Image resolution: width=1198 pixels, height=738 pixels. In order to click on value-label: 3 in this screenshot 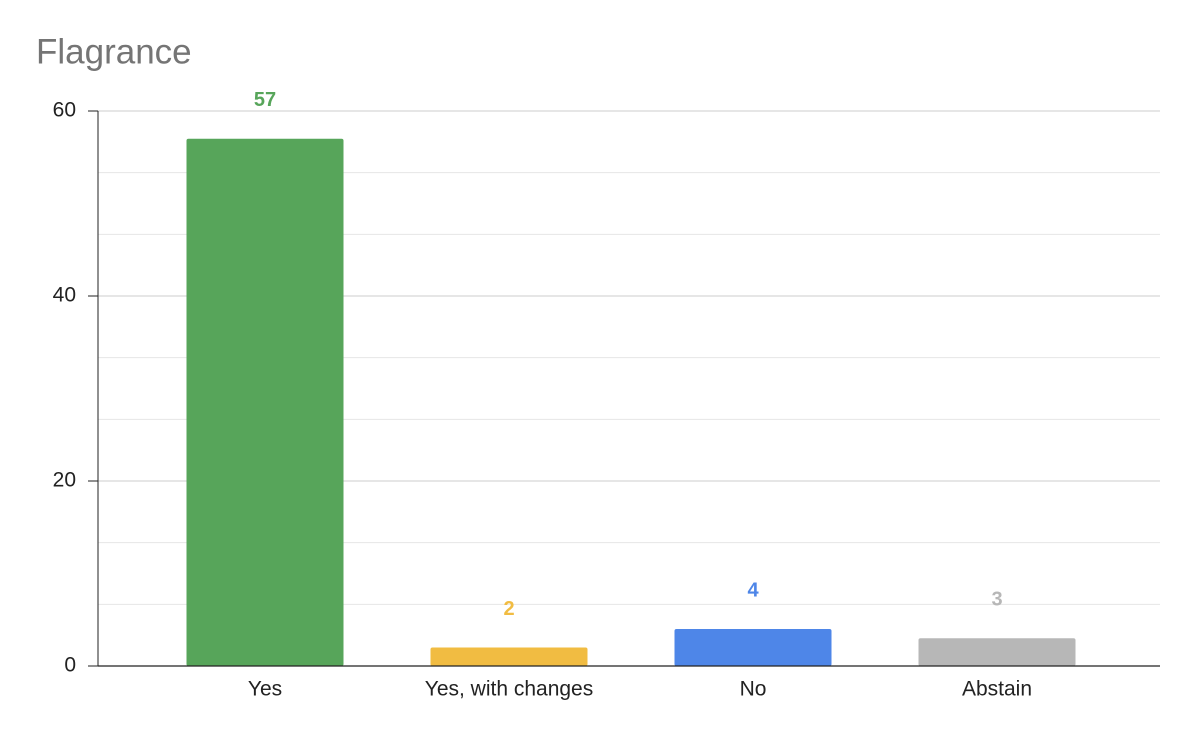, I will do `click(996, 600)`.